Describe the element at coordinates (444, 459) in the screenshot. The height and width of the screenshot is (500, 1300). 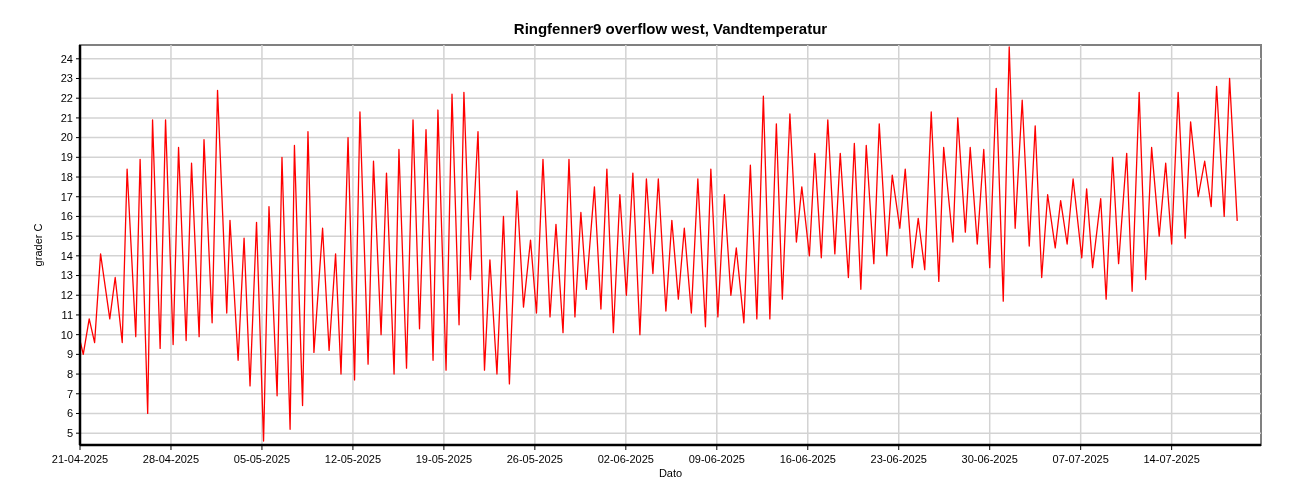
I see `x-tick-label: 19-05-2025` at that location.